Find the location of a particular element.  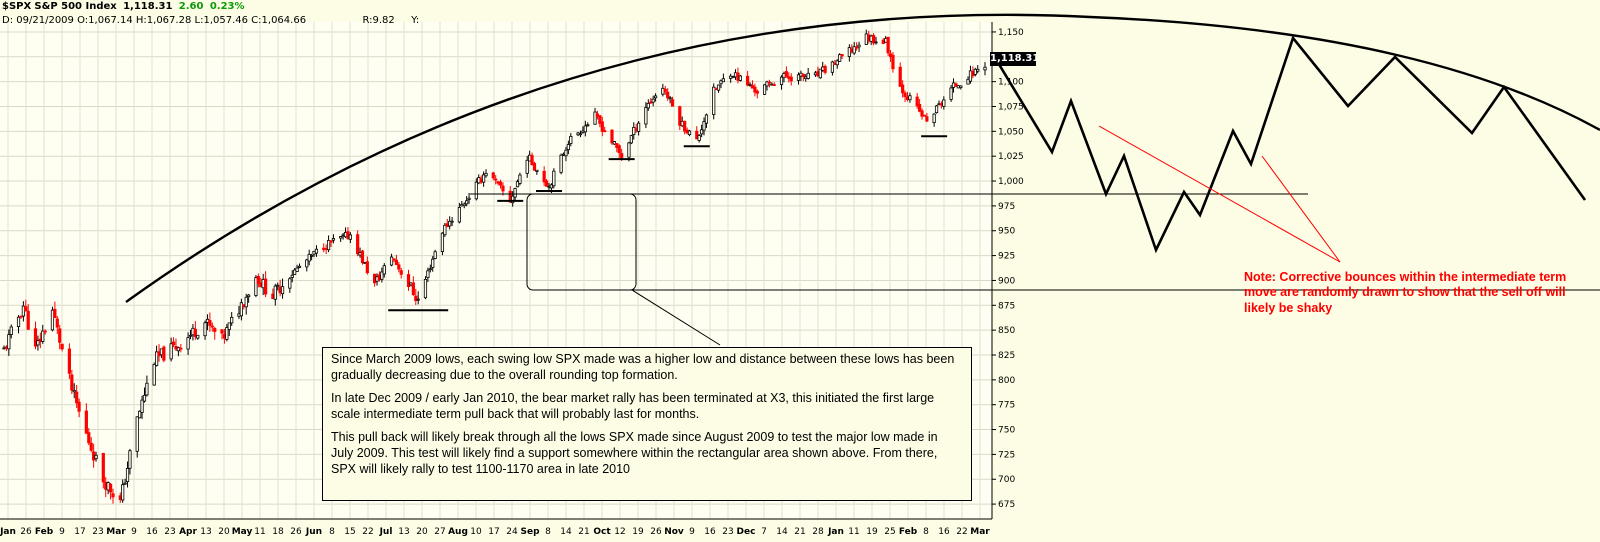

x-tick-label: Sep is located at coordinates (530, 532).